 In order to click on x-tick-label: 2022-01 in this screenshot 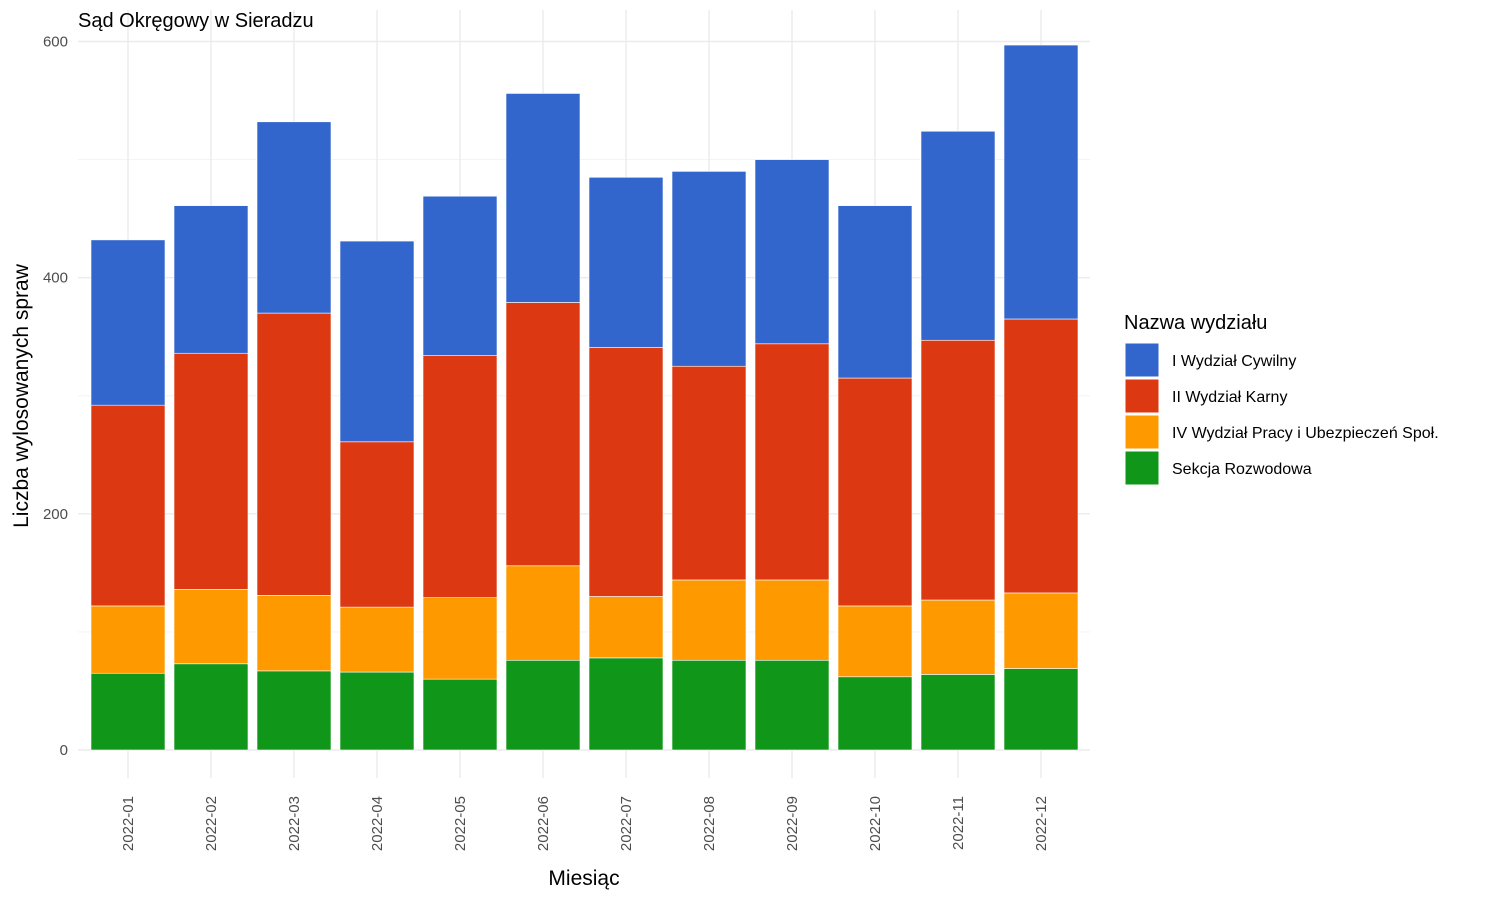, I will do `click(128, 823)`.